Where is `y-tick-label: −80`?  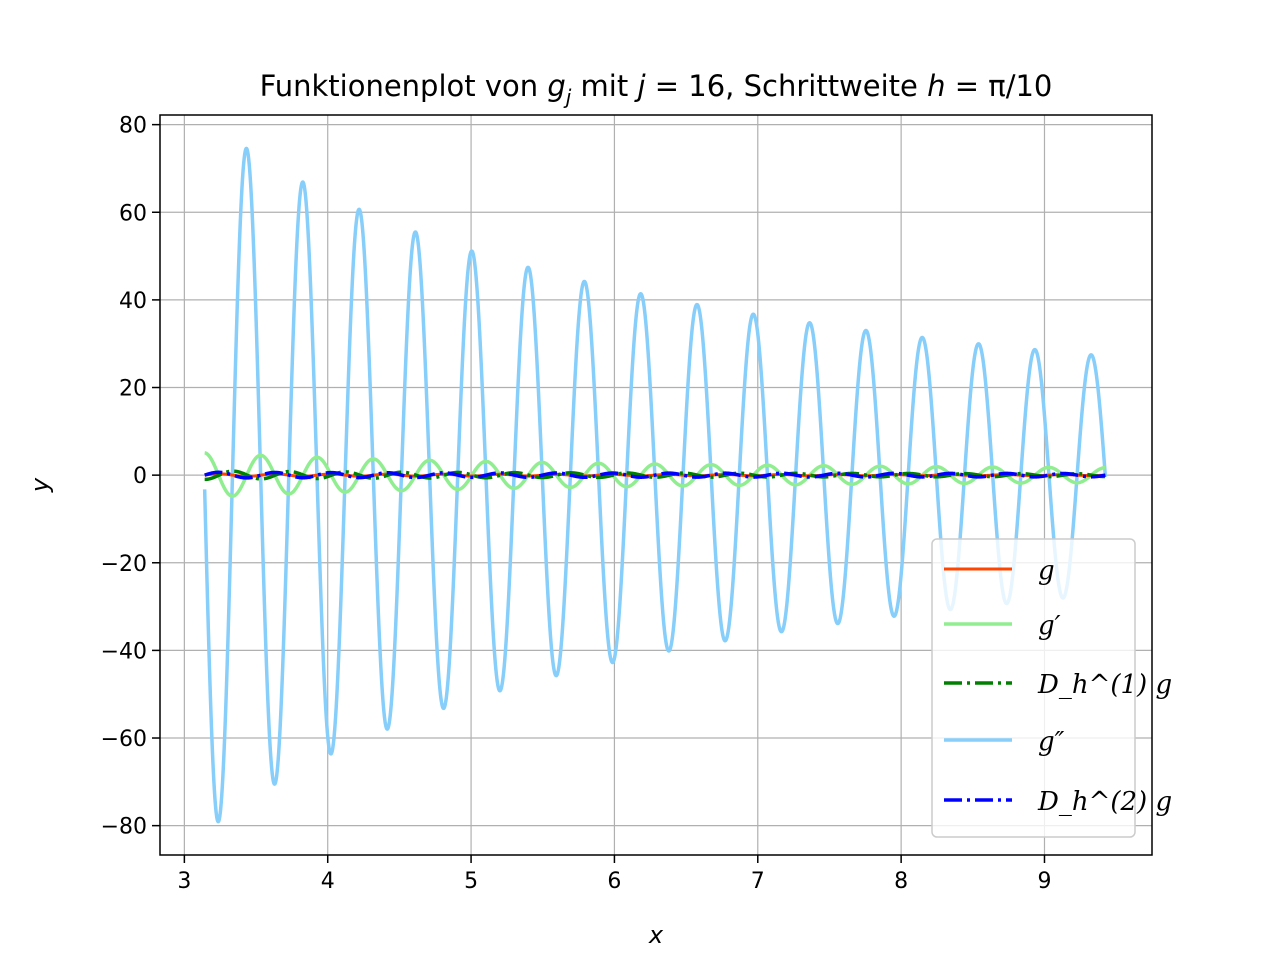 y-tick-label: −80 is located at coordinates (124, 827).